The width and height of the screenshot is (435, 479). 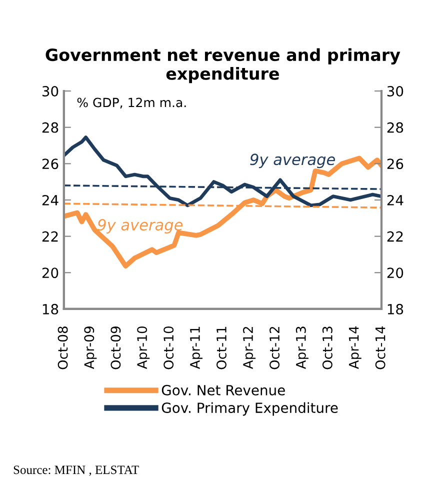 What do you see at coordinates (380, 348) in the screenshot?
I see `x-tick-label: Oct-14` at bounding box center [380, 348].